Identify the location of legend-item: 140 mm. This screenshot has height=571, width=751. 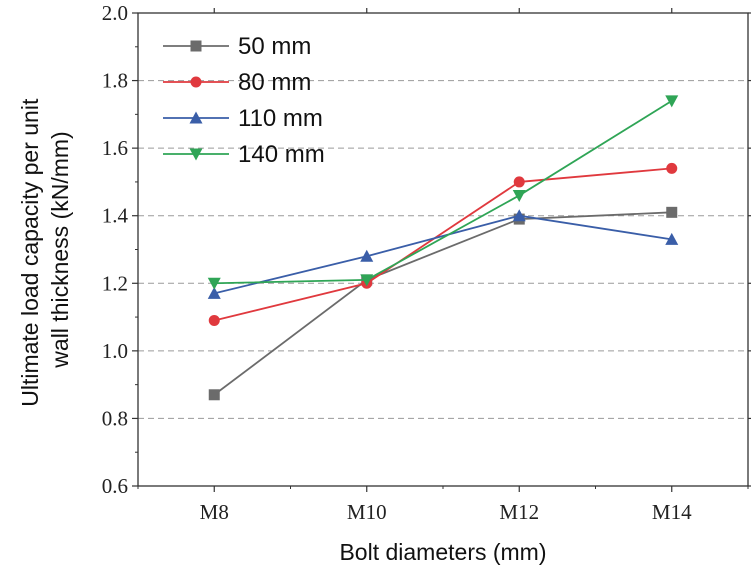
(244, 154).